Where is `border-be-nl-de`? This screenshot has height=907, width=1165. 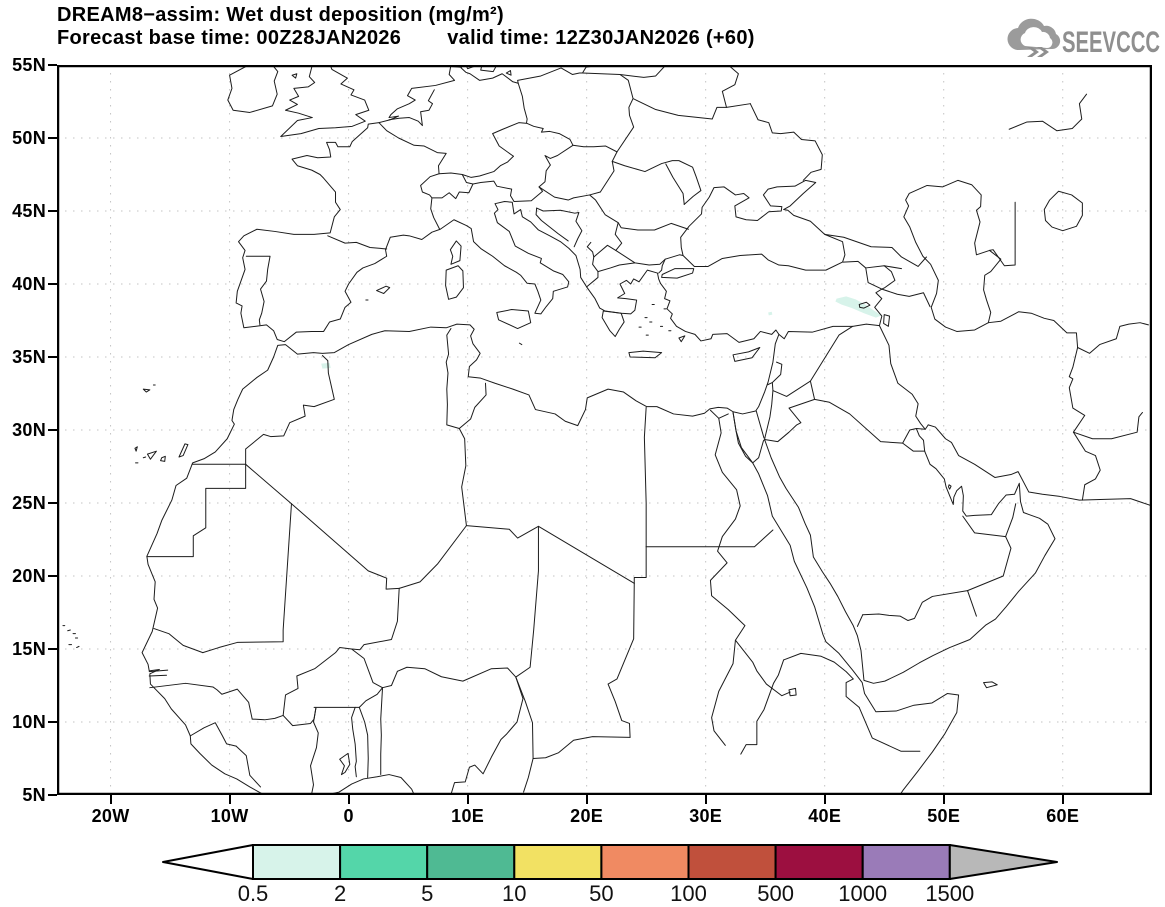 border-be-nl-de is located at coordinates (411, 108).